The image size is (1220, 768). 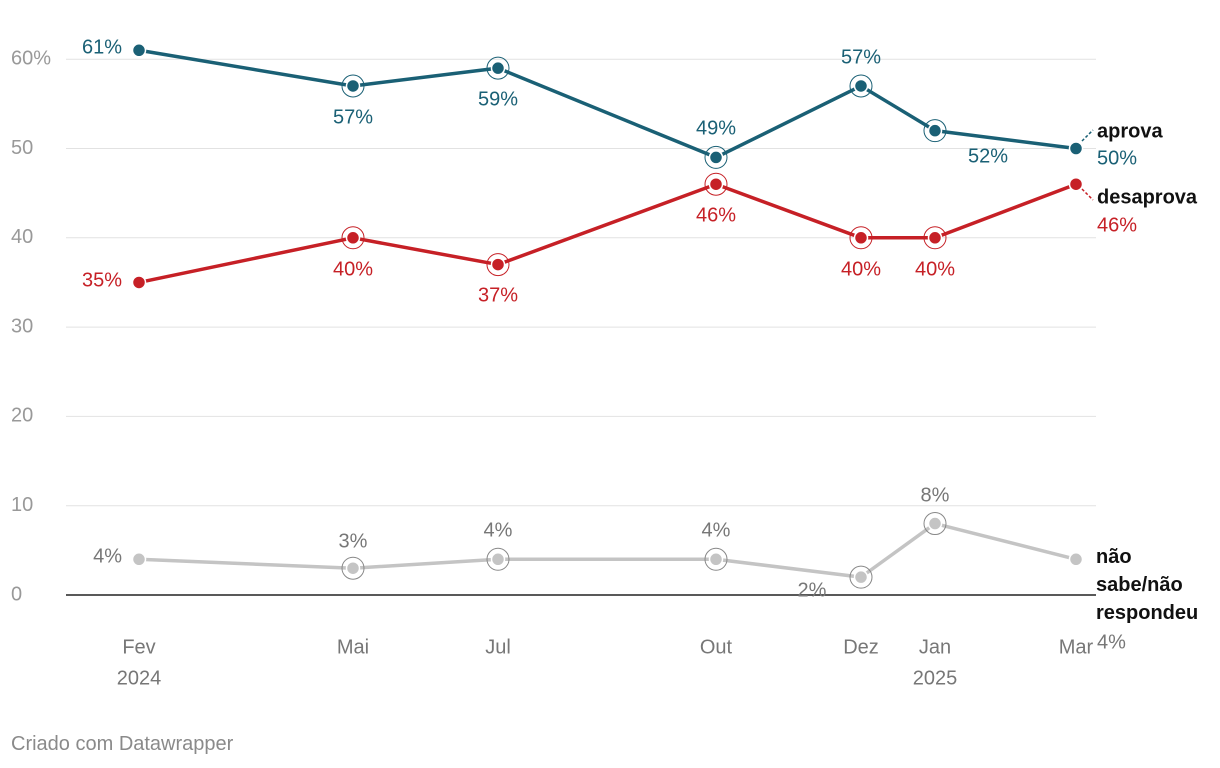 I want to click on data-label: 3%, so click(x=353, y=541).